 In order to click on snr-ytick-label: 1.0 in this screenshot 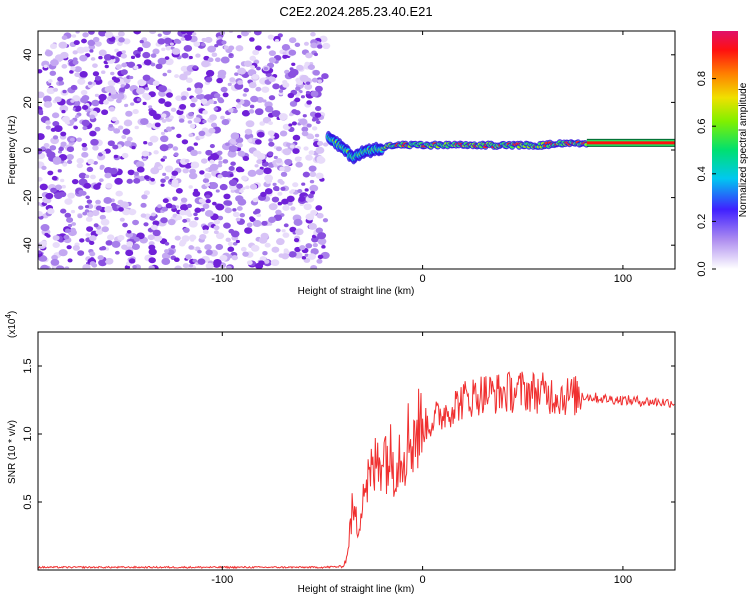, I will do `click(28, 433)`.